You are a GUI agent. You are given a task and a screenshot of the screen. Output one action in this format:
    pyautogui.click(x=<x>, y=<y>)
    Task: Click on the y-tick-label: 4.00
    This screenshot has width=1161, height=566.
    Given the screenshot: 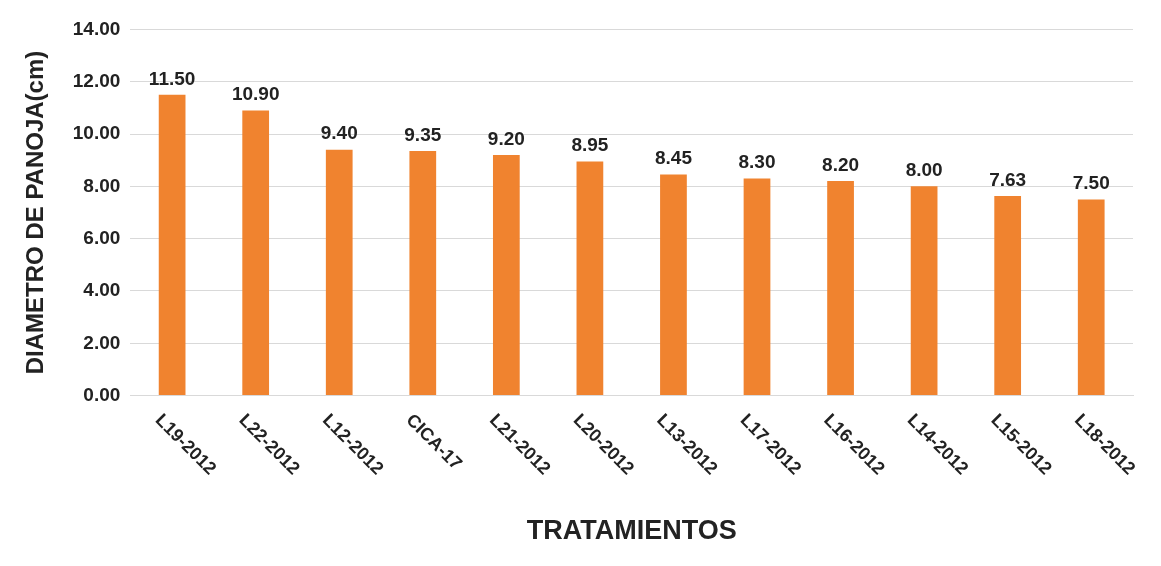 What is the action you would take?
    pyautogui.click(x=102, y=290)
    